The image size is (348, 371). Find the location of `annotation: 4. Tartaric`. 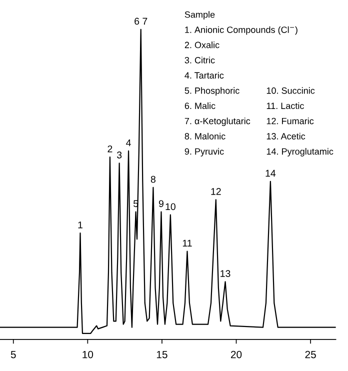

annotation: 4. Tartaric is located at coordinates (204, 75).